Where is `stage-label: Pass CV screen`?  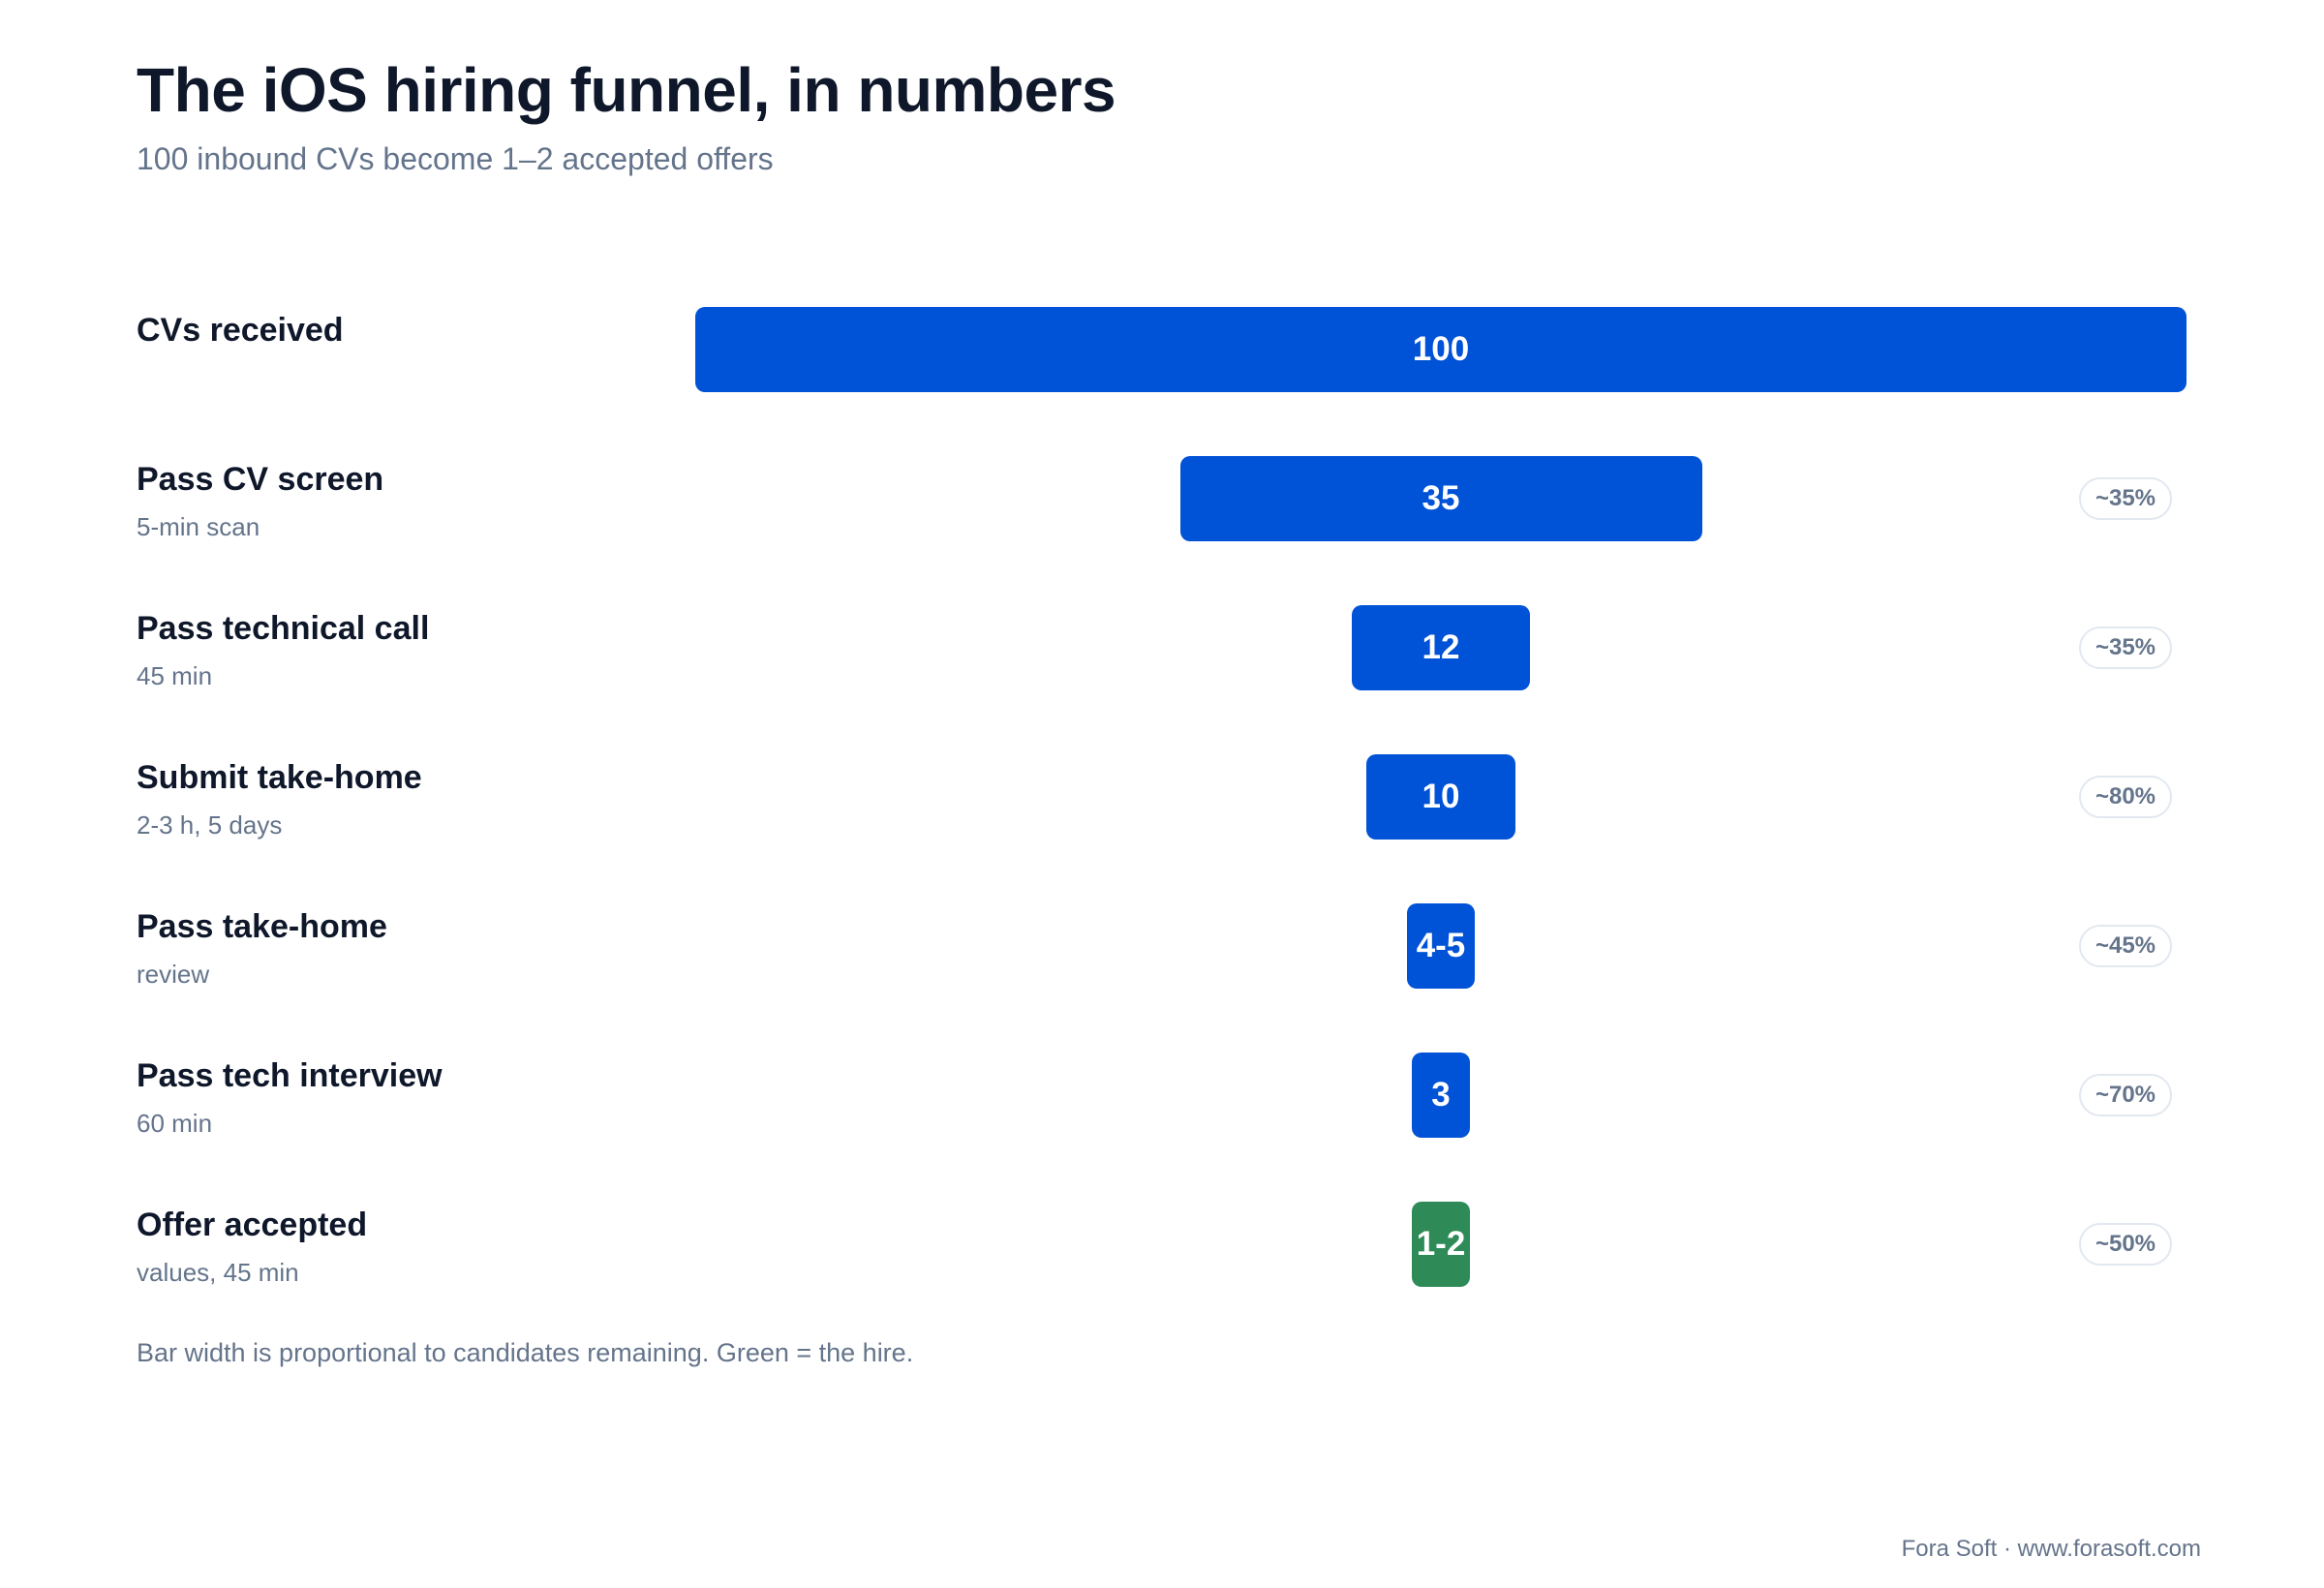
stage-label: Pass CV screen is located at coordinates (260, 479).